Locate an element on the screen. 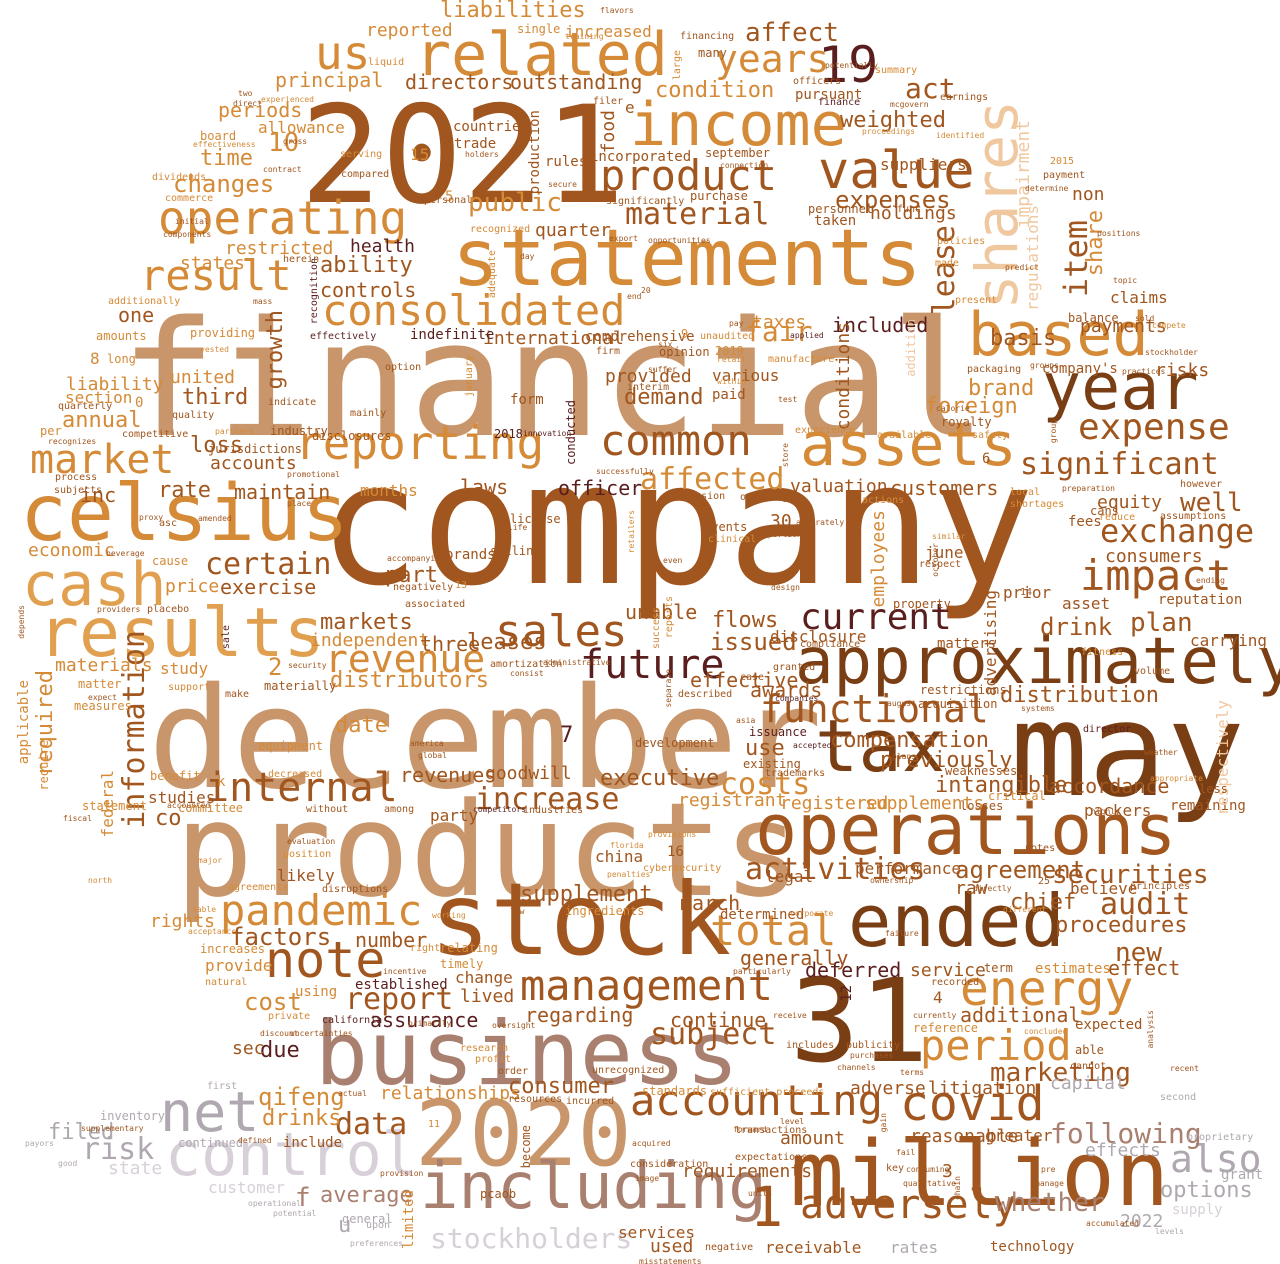 The height and width of the screenshot is (1264, 1280). word: net is located at coordinates (210, 1112).